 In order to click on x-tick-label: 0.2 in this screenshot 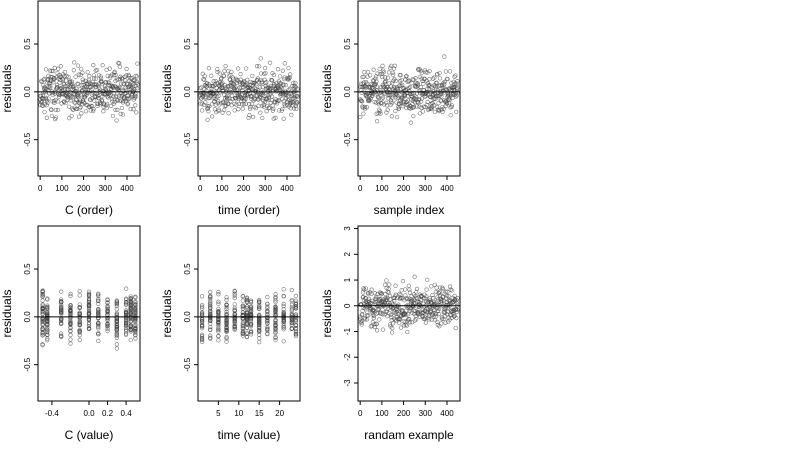, I will do `click(108, 413)`.